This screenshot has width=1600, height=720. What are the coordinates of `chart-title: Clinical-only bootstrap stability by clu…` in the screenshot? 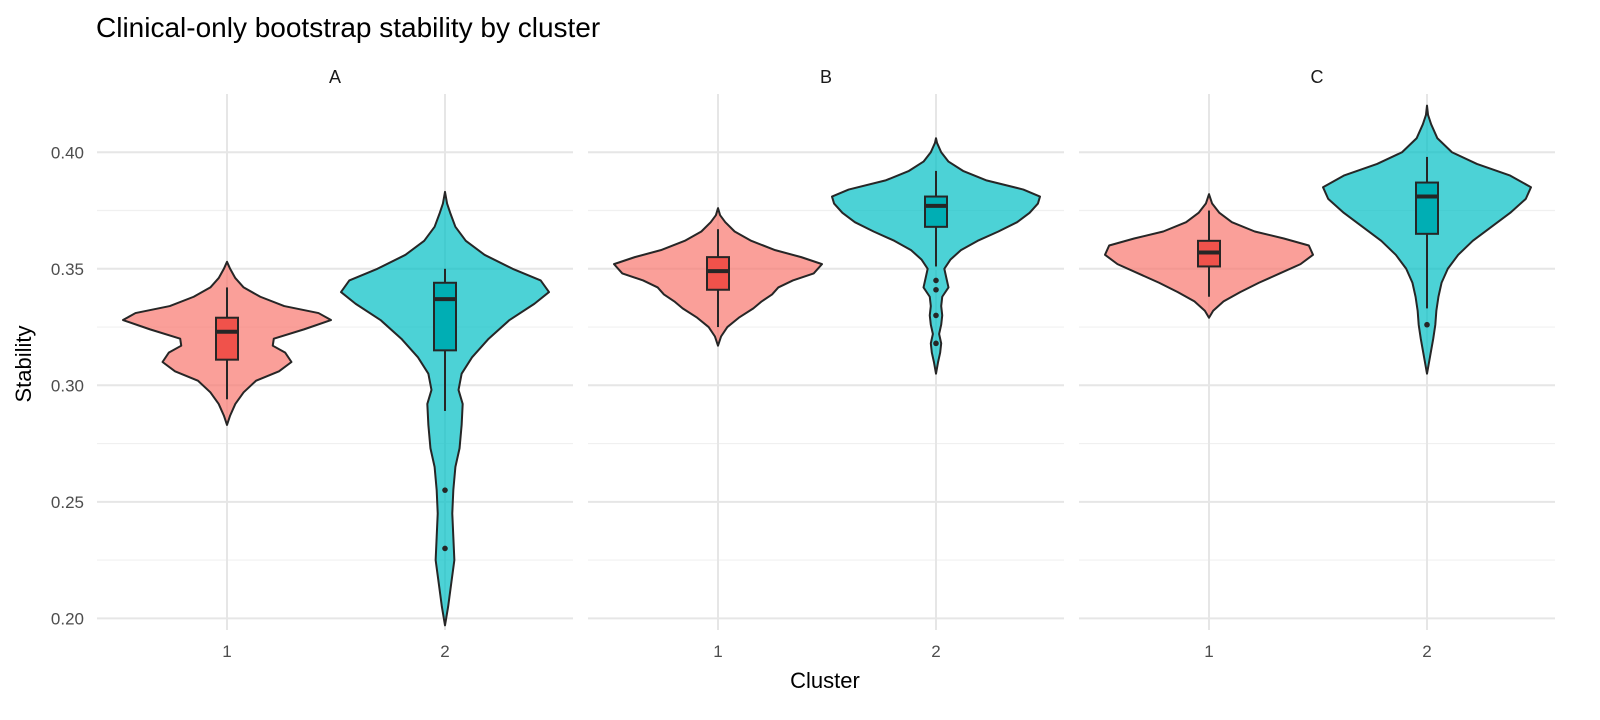 It's located at (348, 27).